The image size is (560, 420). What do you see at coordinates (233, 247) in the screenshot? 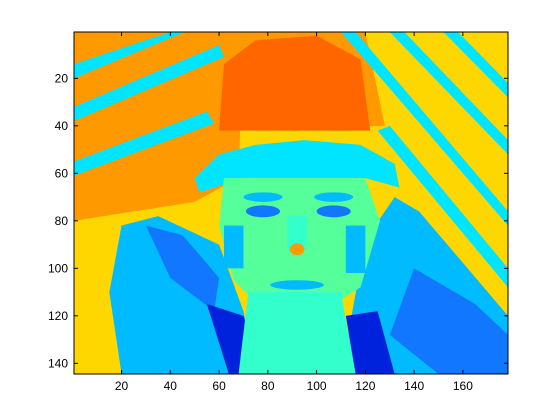
I see `left-cheek-shade` at bounding box center [233, 247].